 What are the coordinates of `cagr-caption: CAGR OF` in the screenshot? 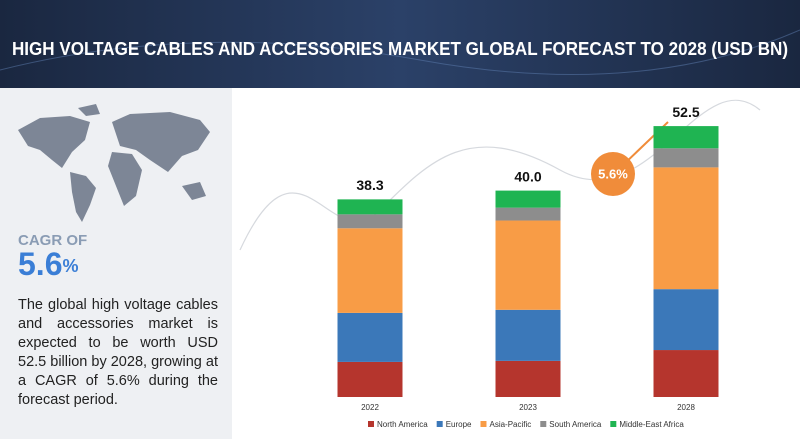 It's located at (52, 240).